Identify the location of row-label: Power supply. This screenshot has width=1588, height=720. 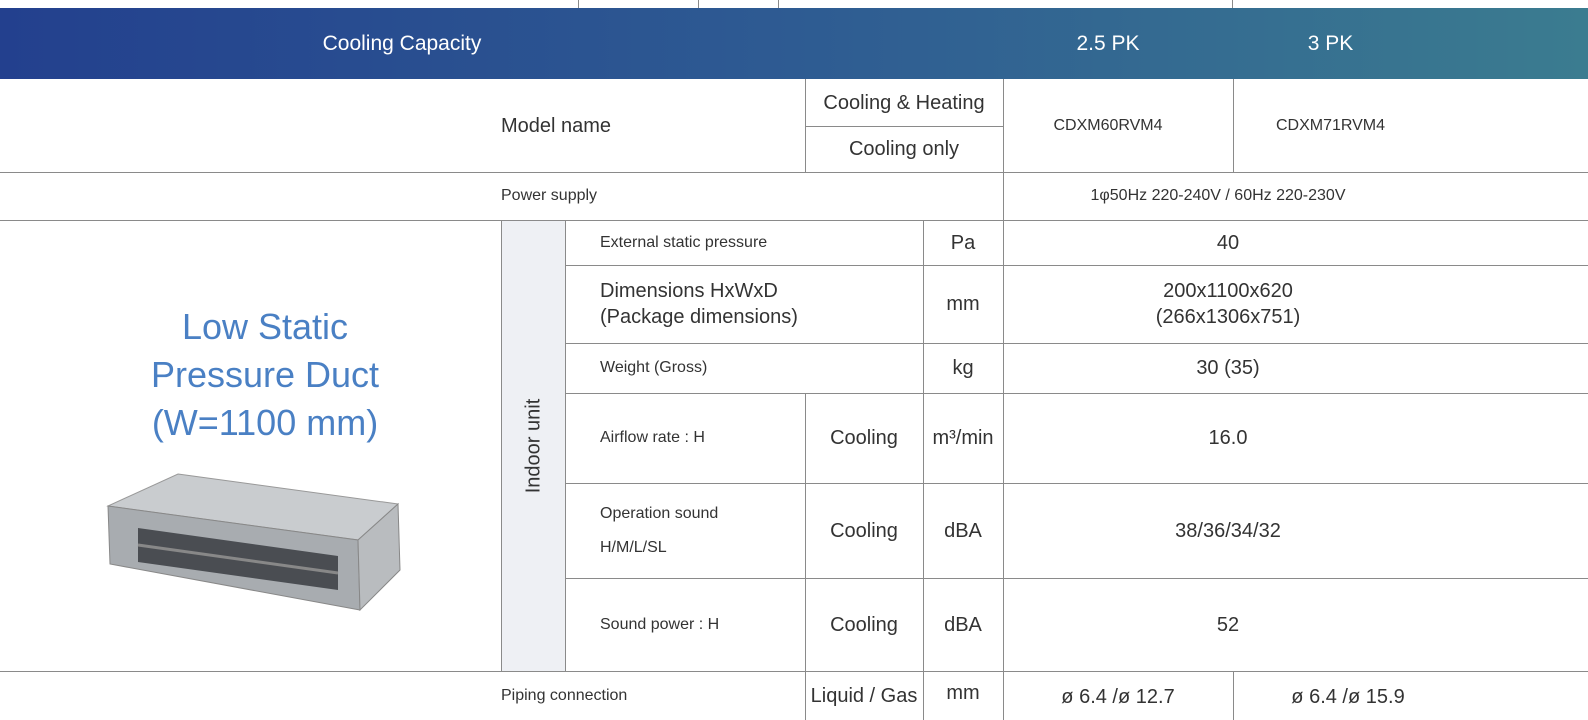
(549, 195).